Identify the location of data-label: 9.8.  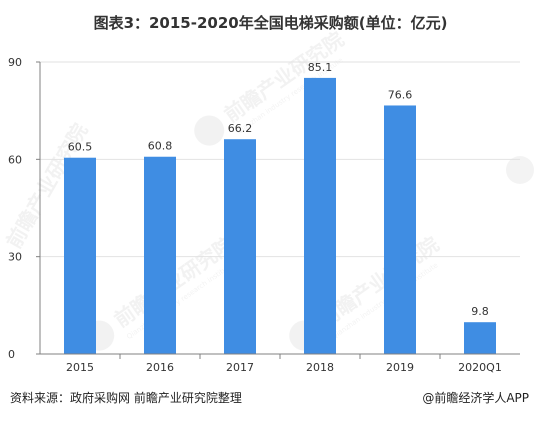
(480, 311).